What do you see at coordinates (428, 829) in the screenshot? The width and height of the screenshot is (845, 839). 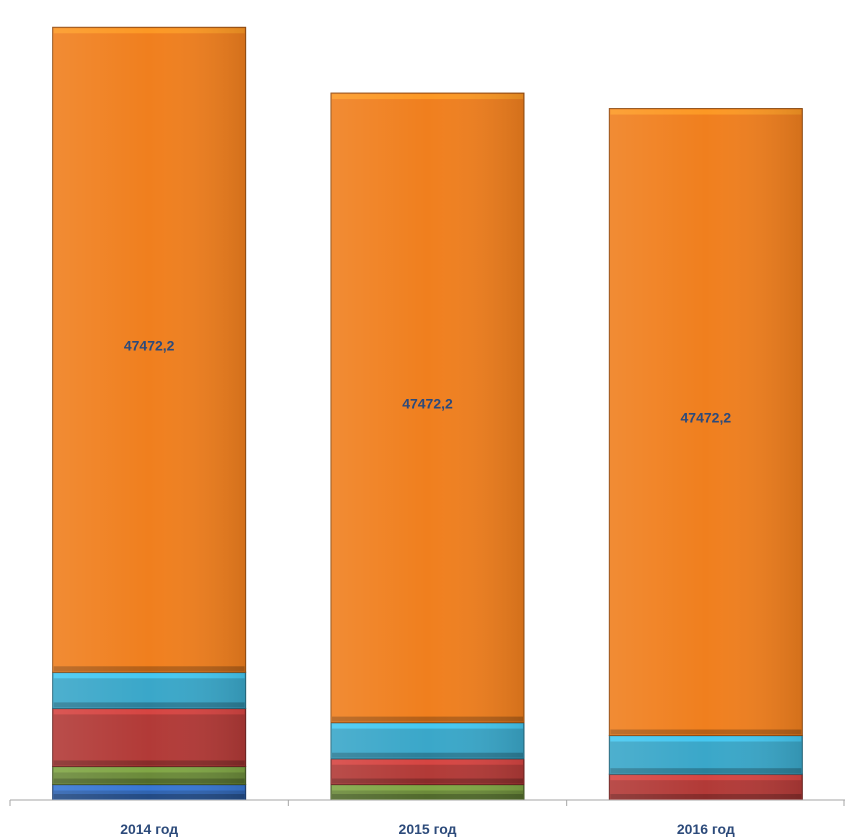 I see `category-label: 2015 год` at bounding box center [428, 829].